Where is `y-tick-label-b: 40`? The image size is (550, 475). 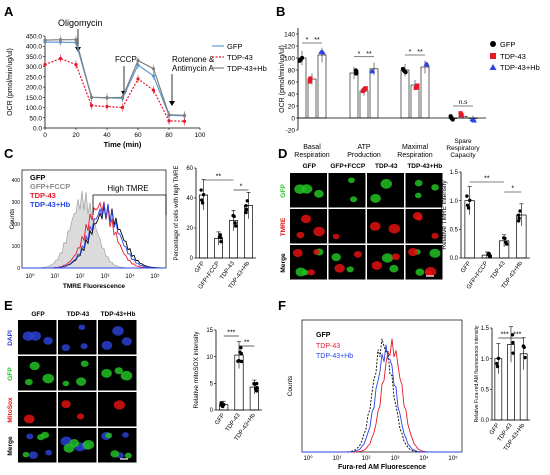 y-tick-label-b: 40 is located at coordinates (292, 94).